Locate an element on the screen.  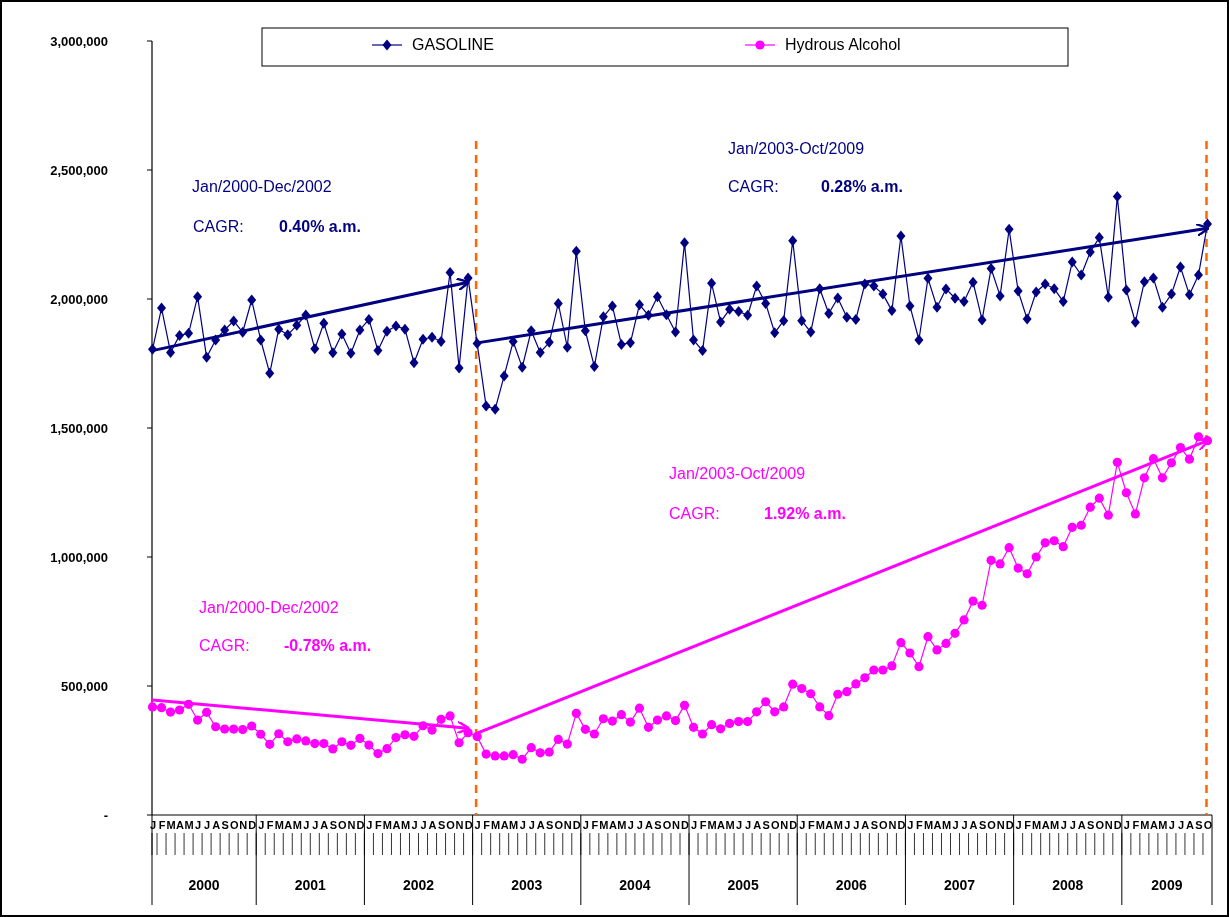
legend-label: GASOLINE is located at coordinates (453, 44).